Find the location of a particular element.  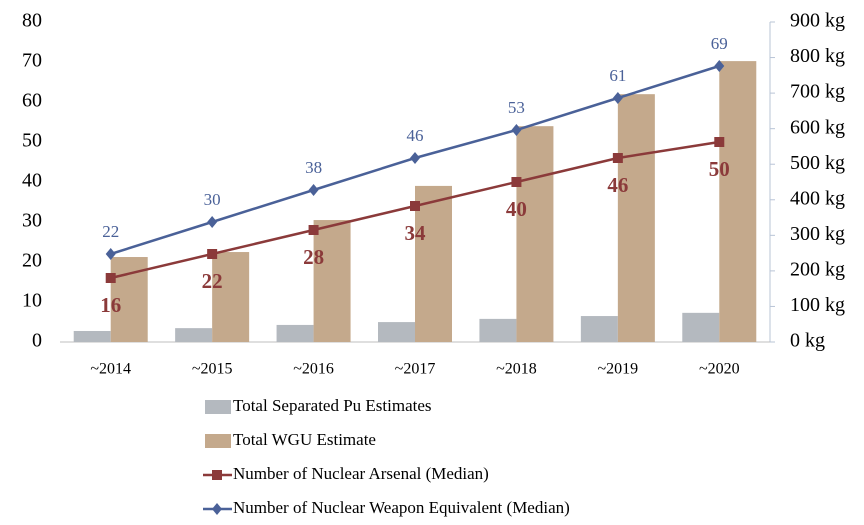

y2-tick-label: 900 kg is located at coordinates (817, 21).